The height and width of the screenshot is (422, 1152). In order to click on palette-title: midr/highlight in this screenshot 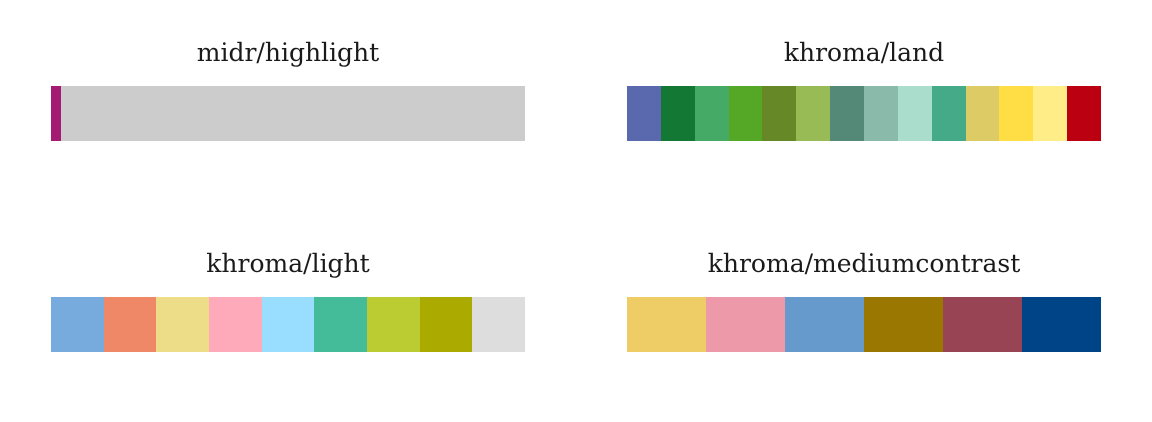, I will do `click(288, 52)`.